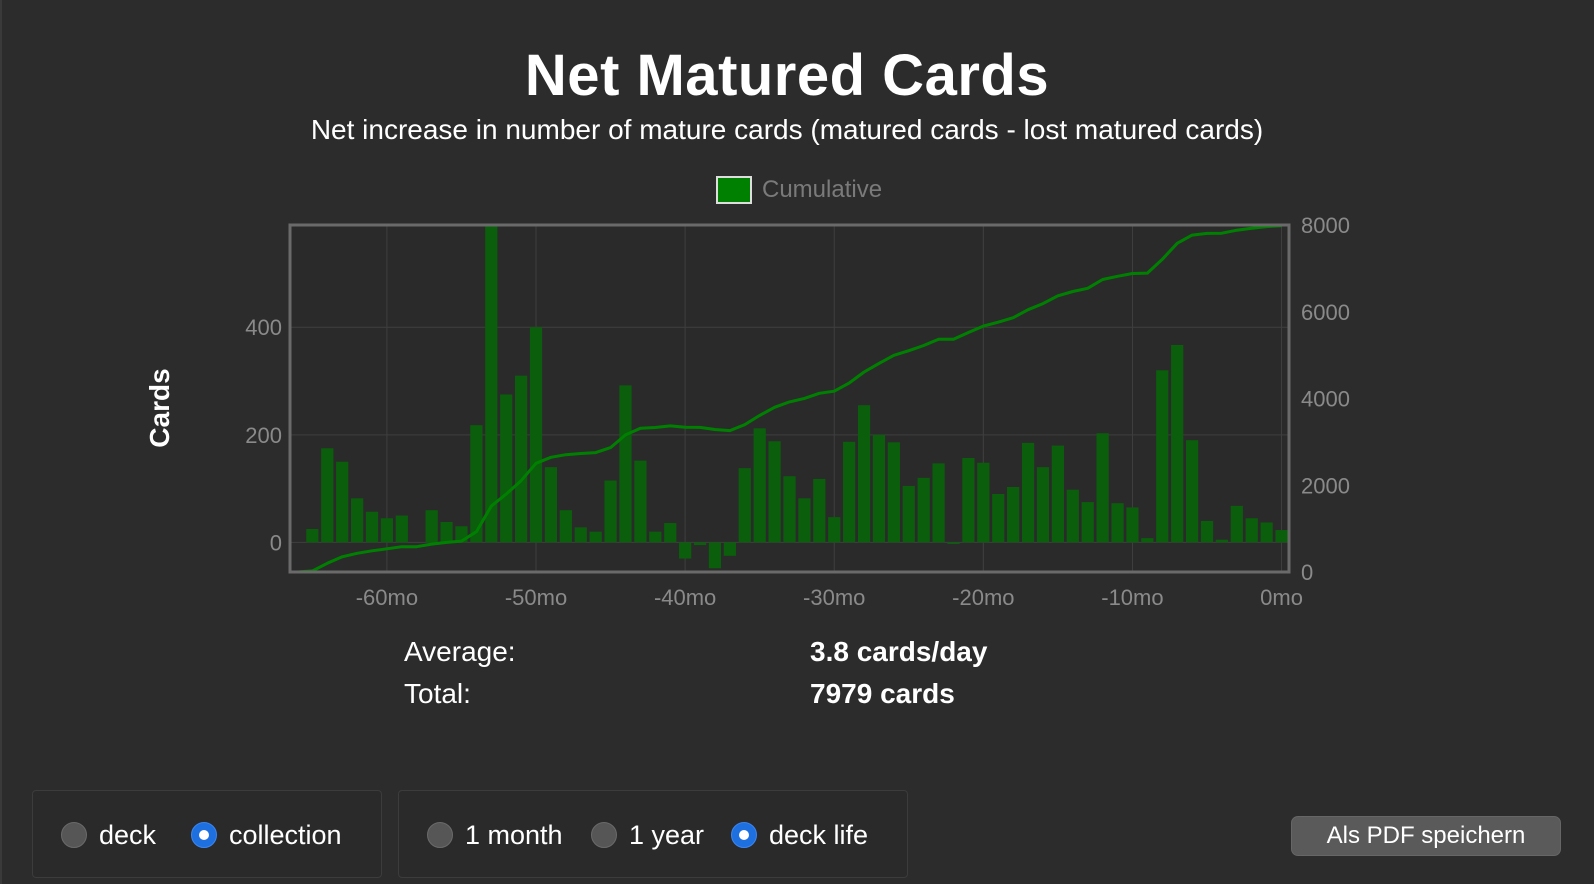 The width and height of the screenshot is (1594, 884). What do you see at coordinates (685, 597) in the screenshot?
I see `x-tick-label: -40mo` at bounding box center [685, 597].